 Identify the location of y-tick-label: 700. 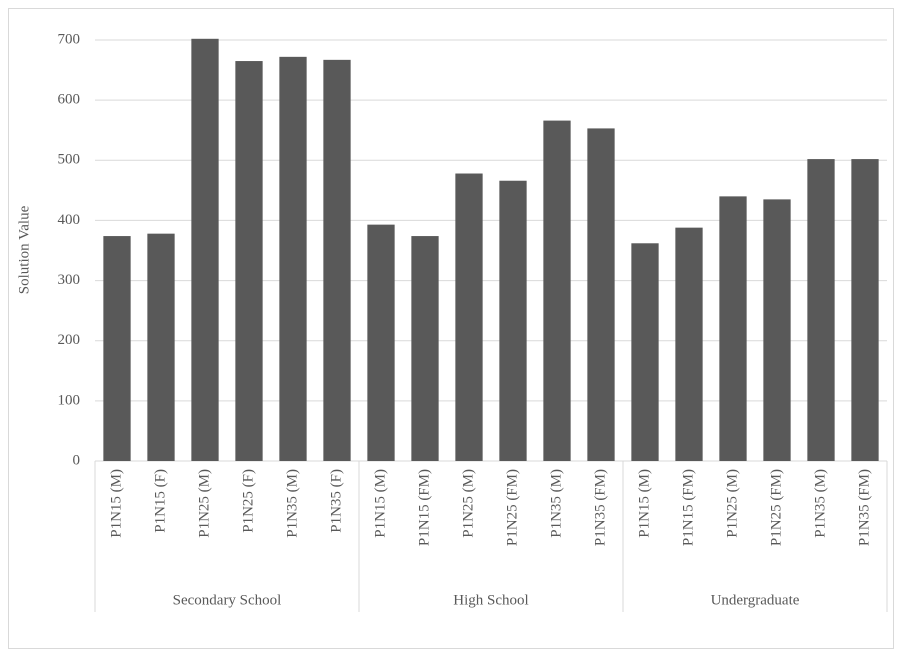
(69, 39).